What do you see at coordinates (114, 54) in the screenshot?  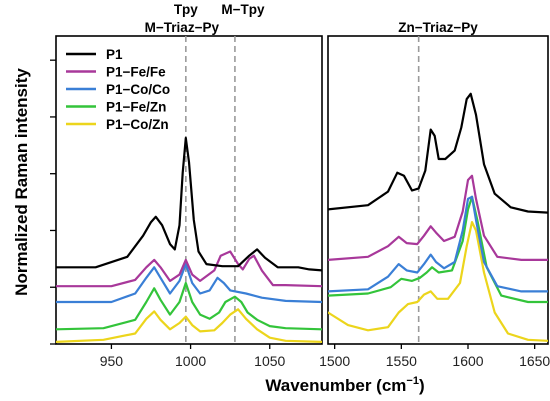 I see `legend-label: P1` at bounding box center [114, 54].